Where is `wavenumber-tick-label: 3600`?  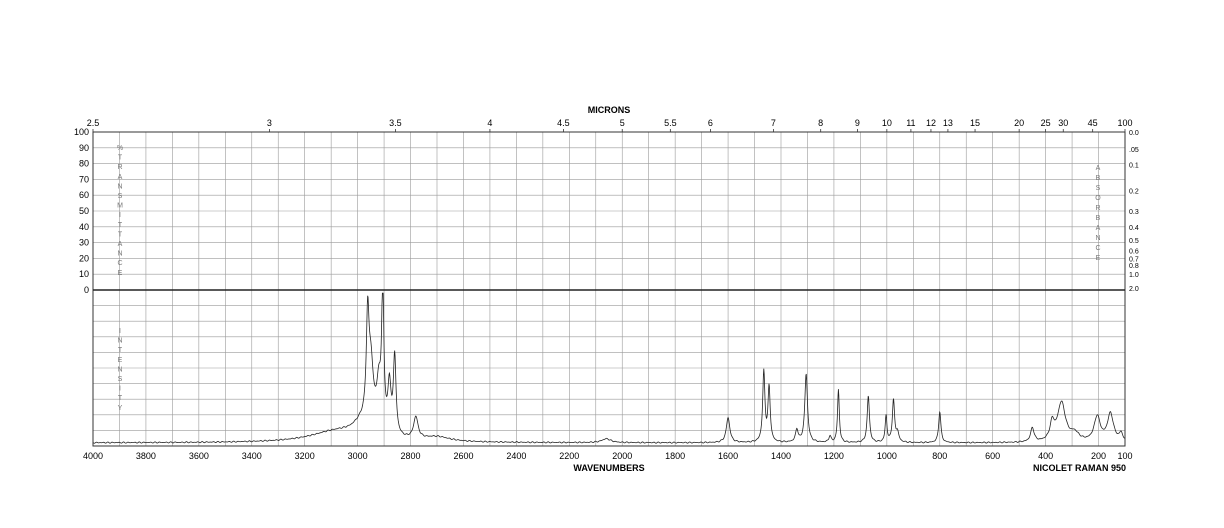
wavenumber-tick-label: 3600 is located at coordinates (199, 456).